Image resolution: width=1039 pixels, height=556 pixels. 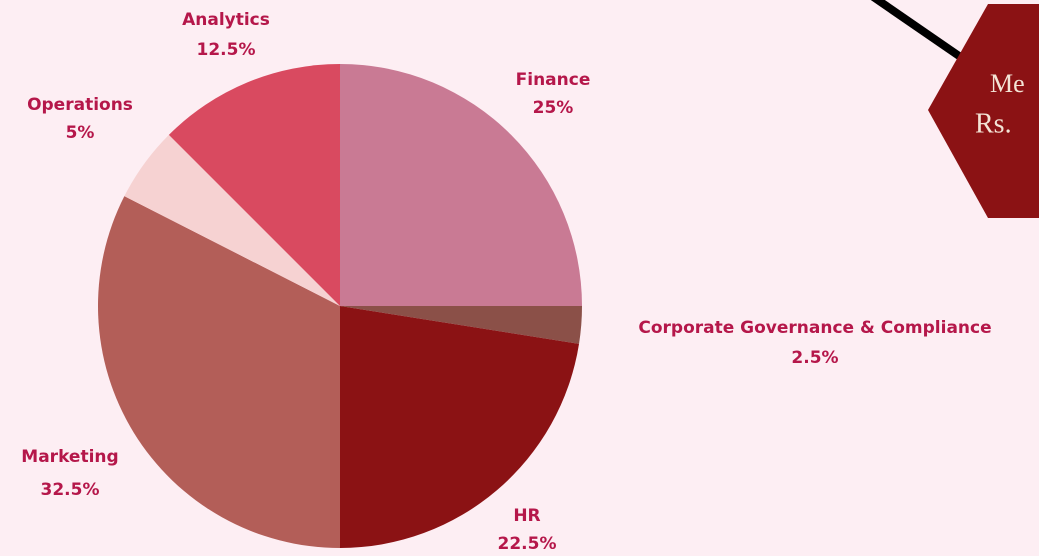 I want to click on slice-value: 12.5%, so click(x=226, y=50).